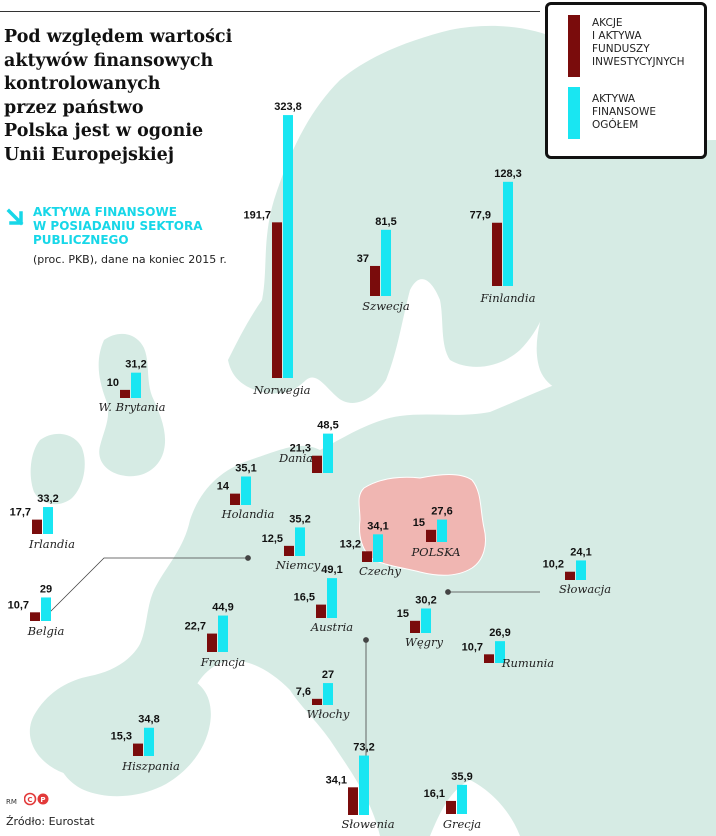 The image size is (716, 836). Describe the element at coordinates (497, 254) in the screenshot. I see `bar-finlandia-shares` at that location.